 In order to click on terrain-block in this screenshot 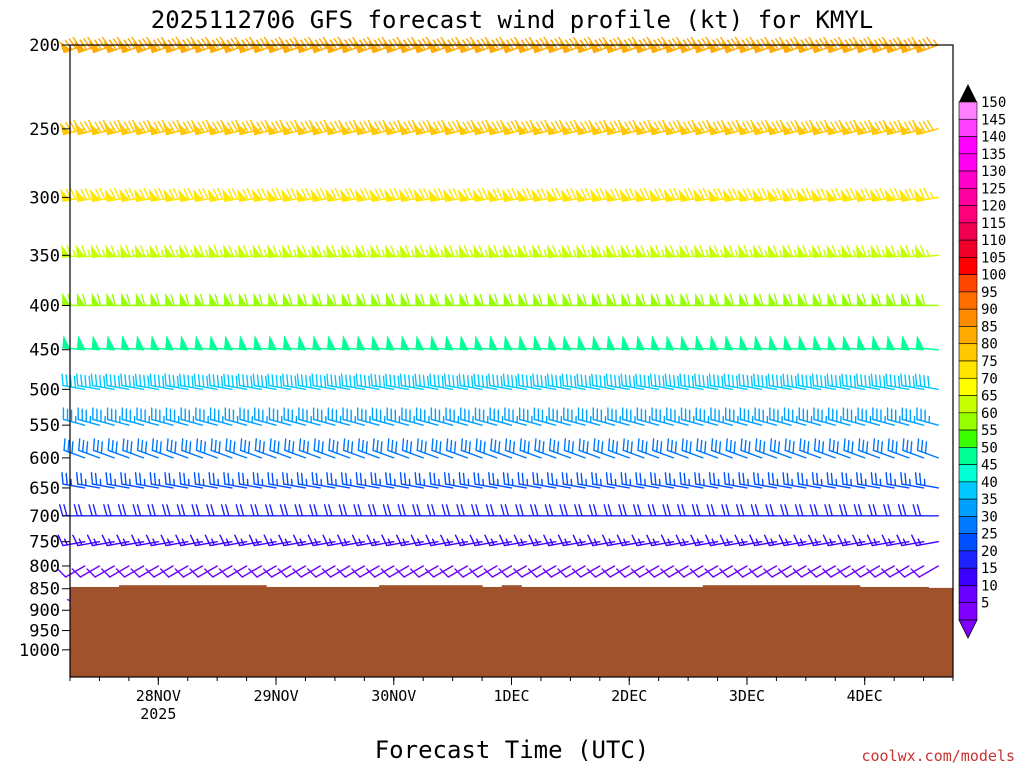, I will do `click(894, 631)`.